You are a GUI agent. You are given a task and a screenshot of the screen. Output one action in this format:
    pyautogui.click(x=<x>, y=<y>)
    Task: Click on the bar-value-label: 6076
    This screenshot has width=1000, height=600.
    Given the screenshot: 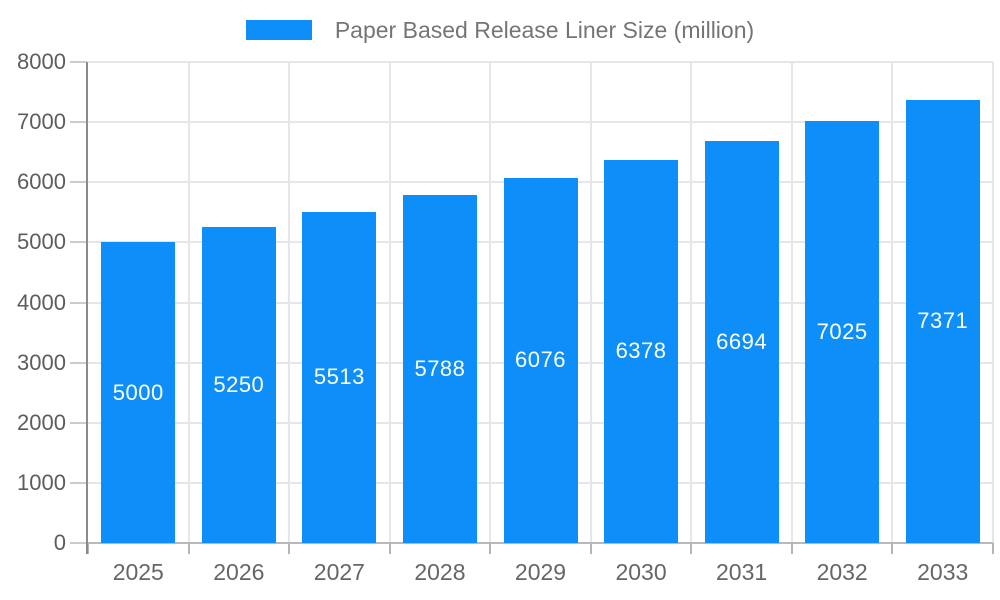 What is the action you would take?
    pyautogui.click(x=540, y=360)
    